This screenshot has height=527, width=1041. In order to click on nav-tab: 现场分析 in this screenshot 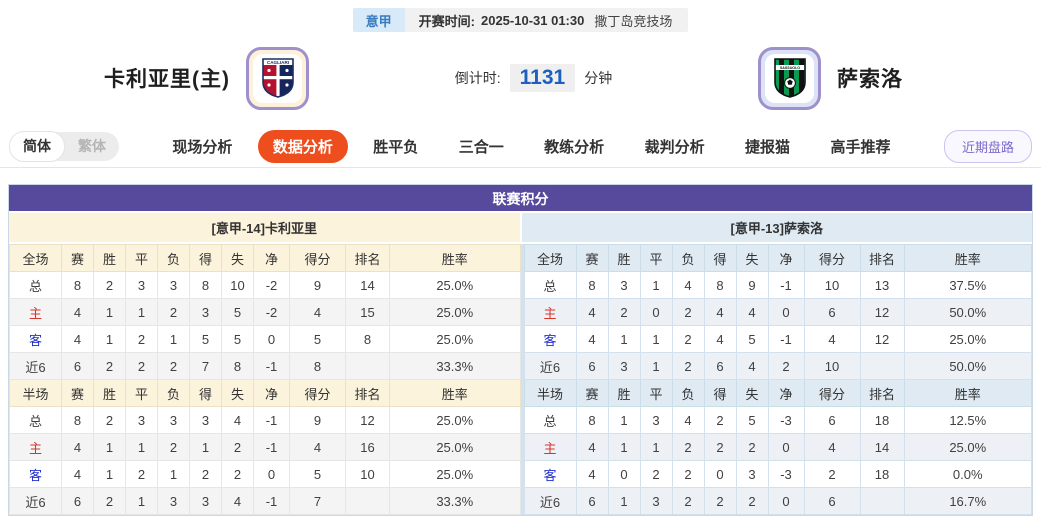, I will do `click(202, 147)`.